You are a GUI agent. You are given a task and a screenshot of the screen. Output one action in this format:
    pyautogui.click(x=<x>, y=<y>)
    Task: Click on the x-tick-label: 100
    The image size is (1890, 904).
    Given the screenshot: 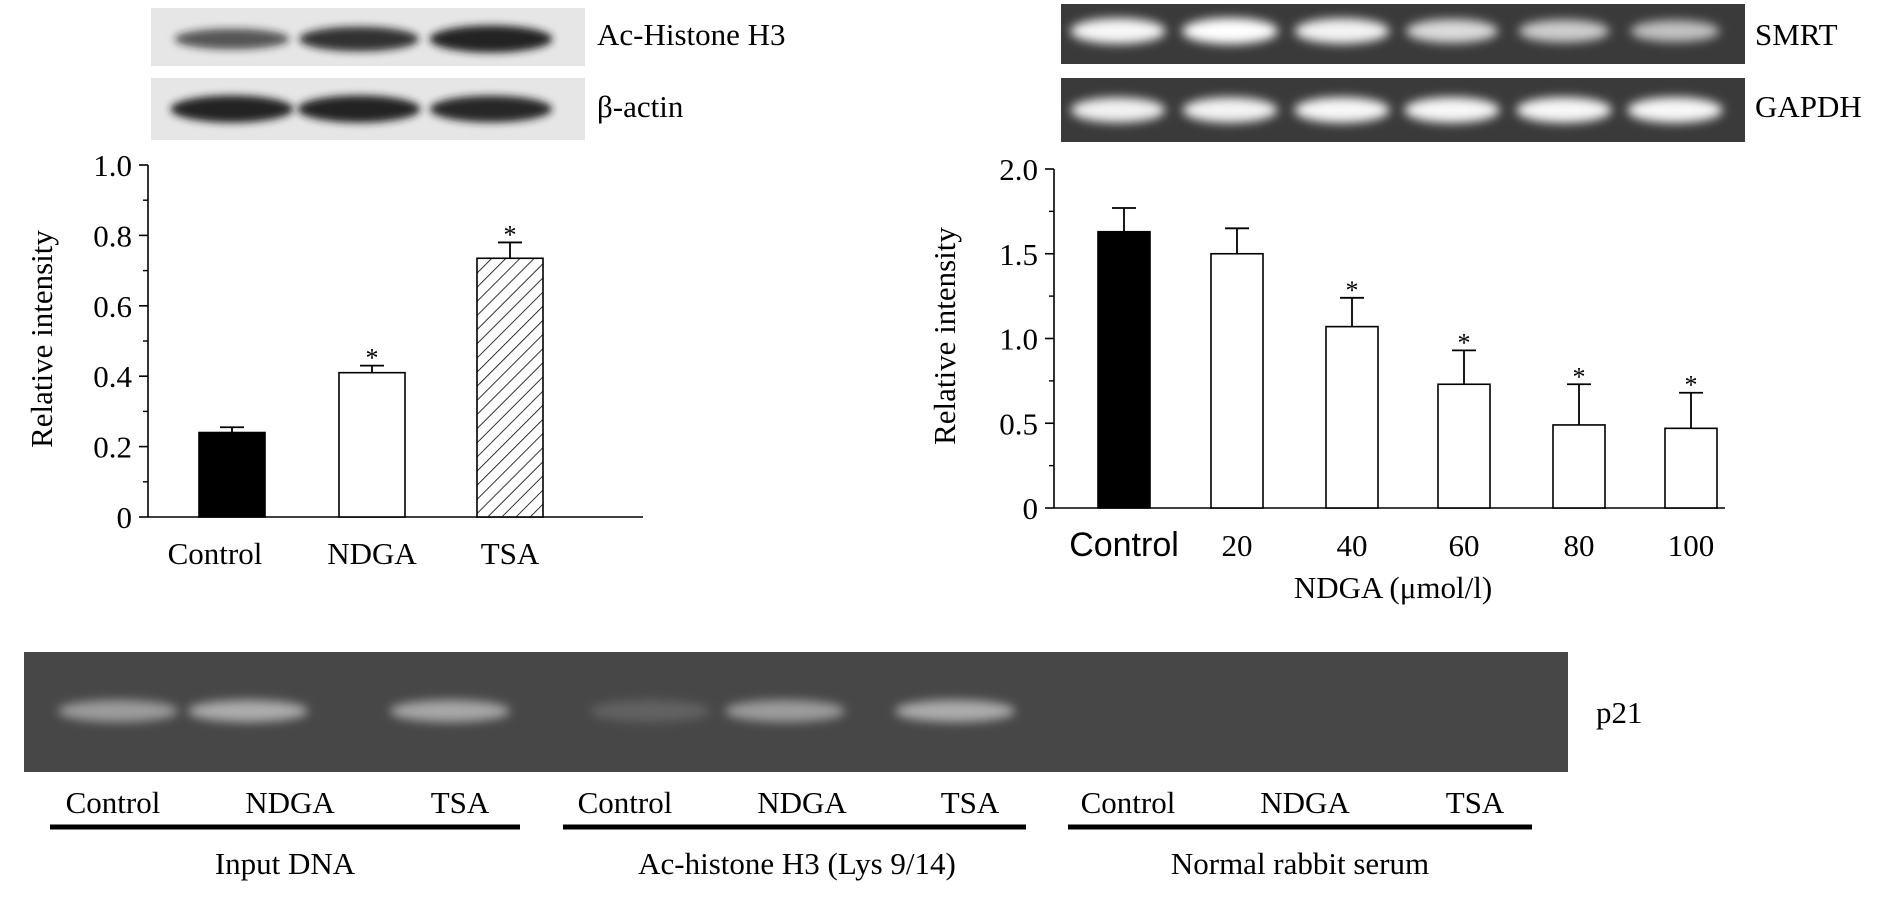 What is the action you would take?
    pyautogui.click(x=1691, y=545)
    